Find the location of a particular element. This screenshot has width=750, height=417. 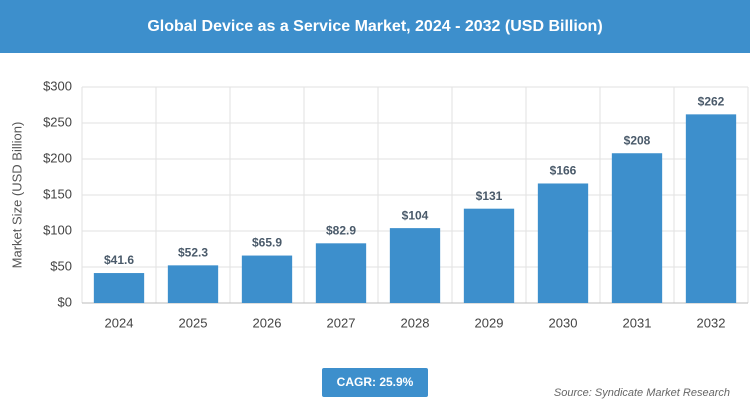

x-tick-label: 2029 is located at coordinates (489, 322).